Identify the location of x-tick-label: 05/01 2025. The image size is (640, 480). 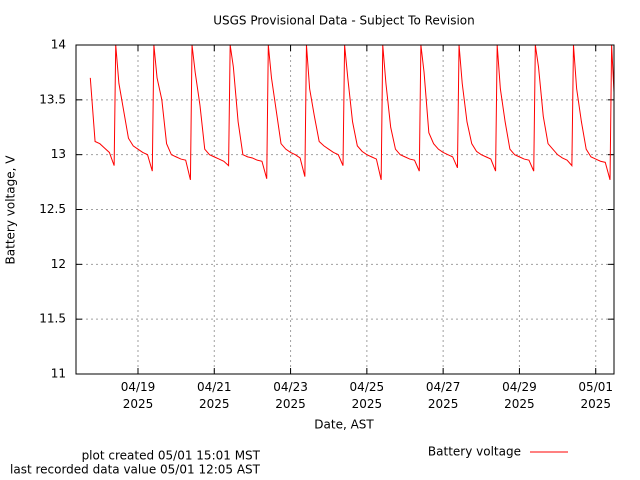
(595, 395).